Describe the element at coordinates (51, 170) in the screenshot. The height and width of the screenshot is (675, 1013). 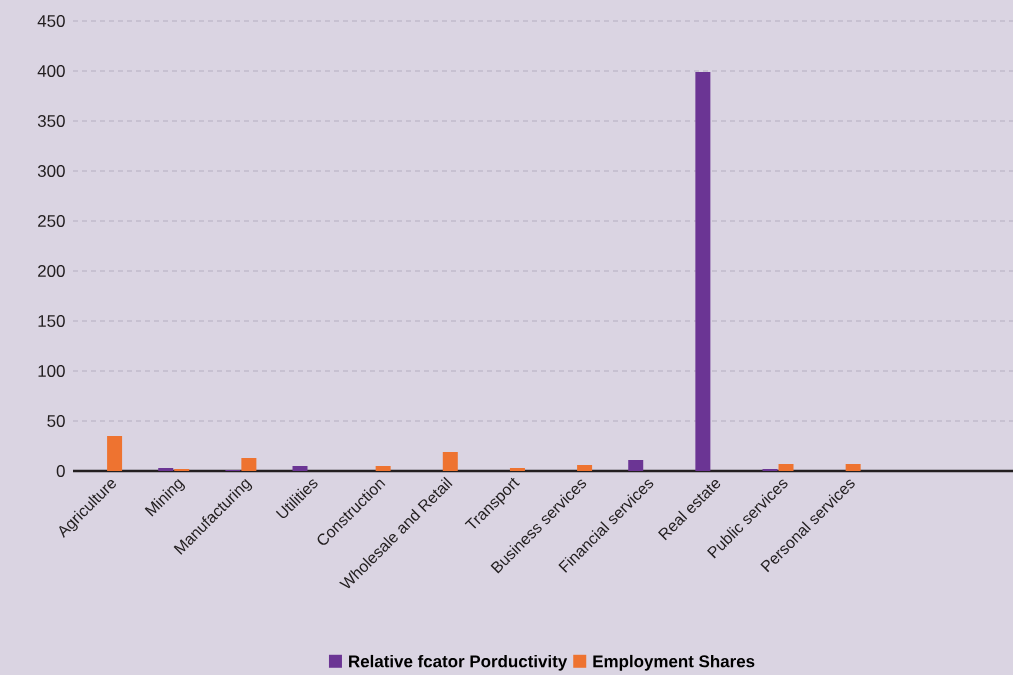
I see `y-tick-label: 300` at that location.